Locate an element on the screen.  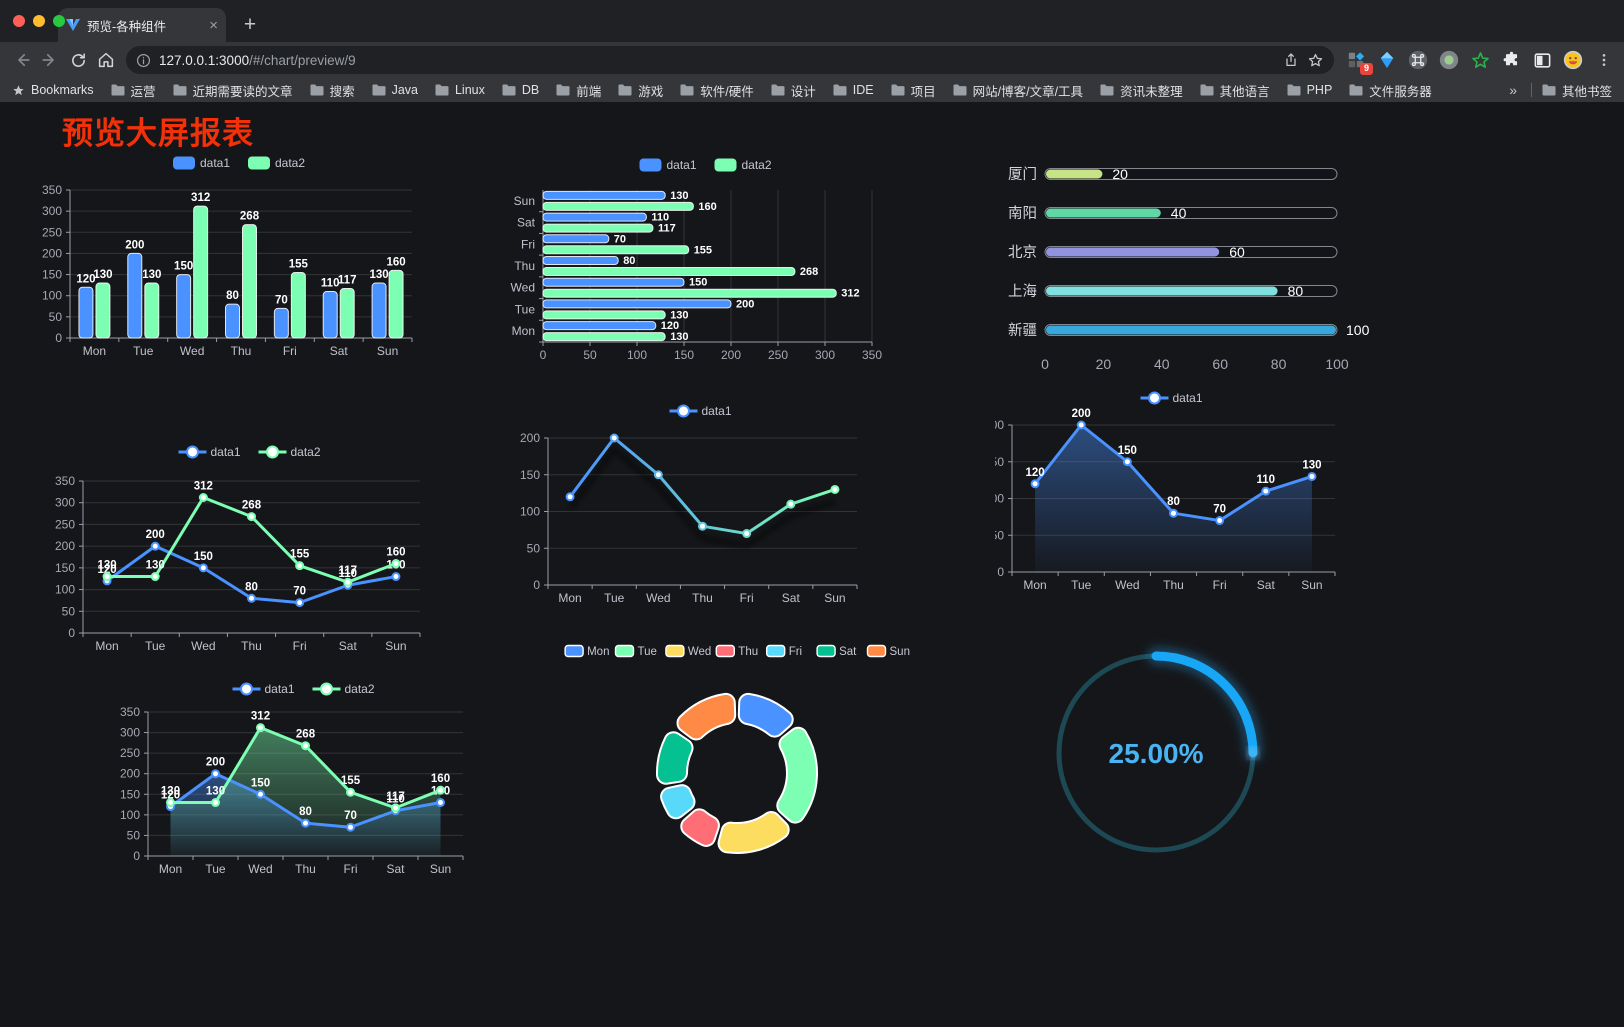
recorder-extension-icon is located at coordinates (1449, 60).